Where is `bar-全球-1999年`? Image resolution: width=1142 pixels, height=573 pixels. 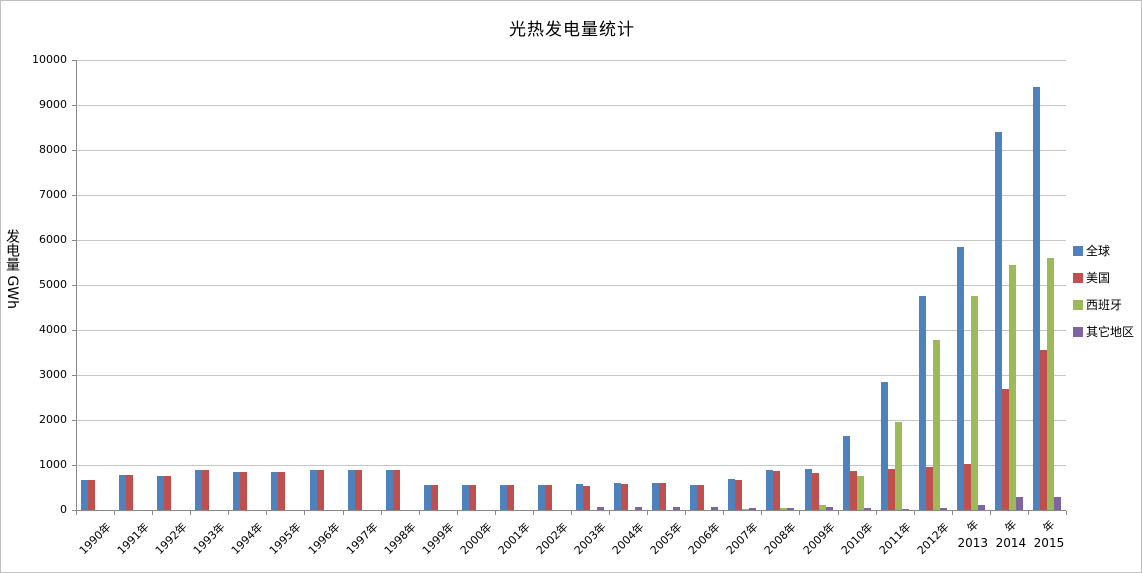
bar-全球-1999年 is located at coordinates (427, 497).